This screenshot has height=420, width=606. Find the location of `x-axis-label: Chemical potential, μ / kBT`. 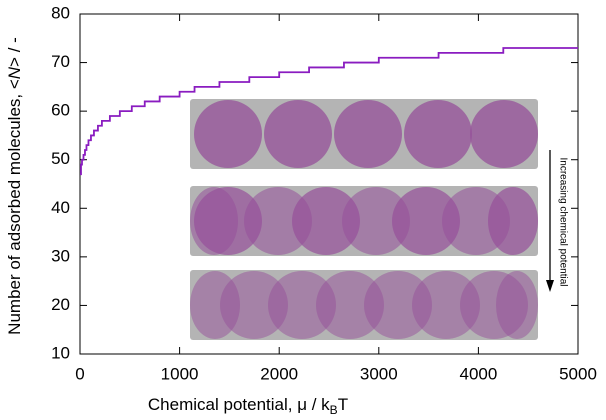

x-axis-label: Chemical potential, μ / kBT is located at coordinates (248, 406).